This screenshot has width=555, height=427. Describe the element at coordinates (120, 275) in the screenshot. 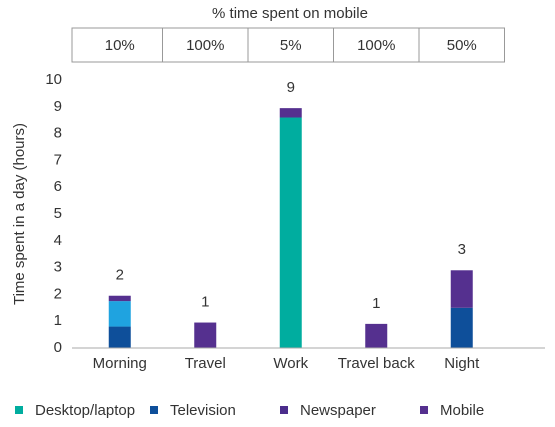

I see `total-label: 2` at that location.